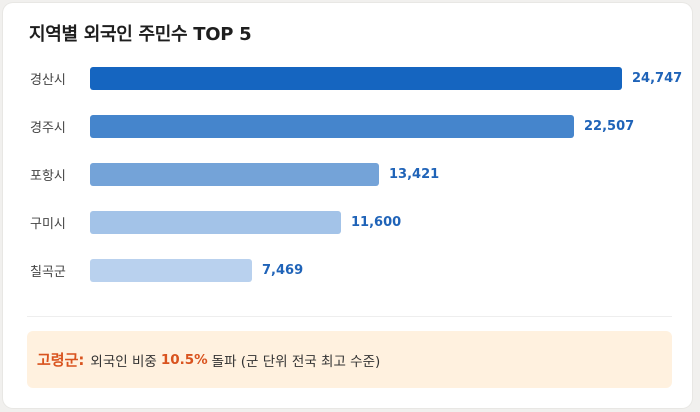  I want to click on bar-value: 11,600, so click(376, 222).